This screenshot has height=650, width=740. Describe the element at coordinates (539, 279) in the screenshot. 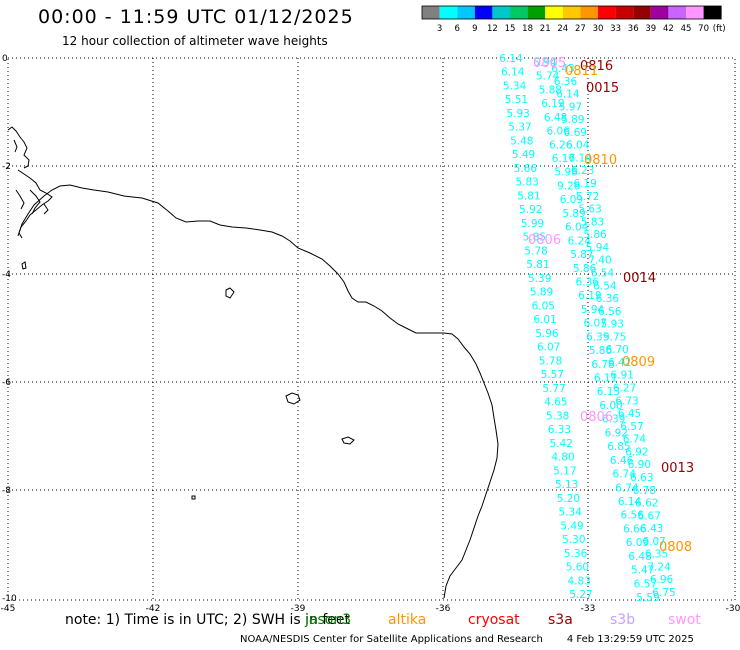

I see `wave-height-value: 5.39` at that location.